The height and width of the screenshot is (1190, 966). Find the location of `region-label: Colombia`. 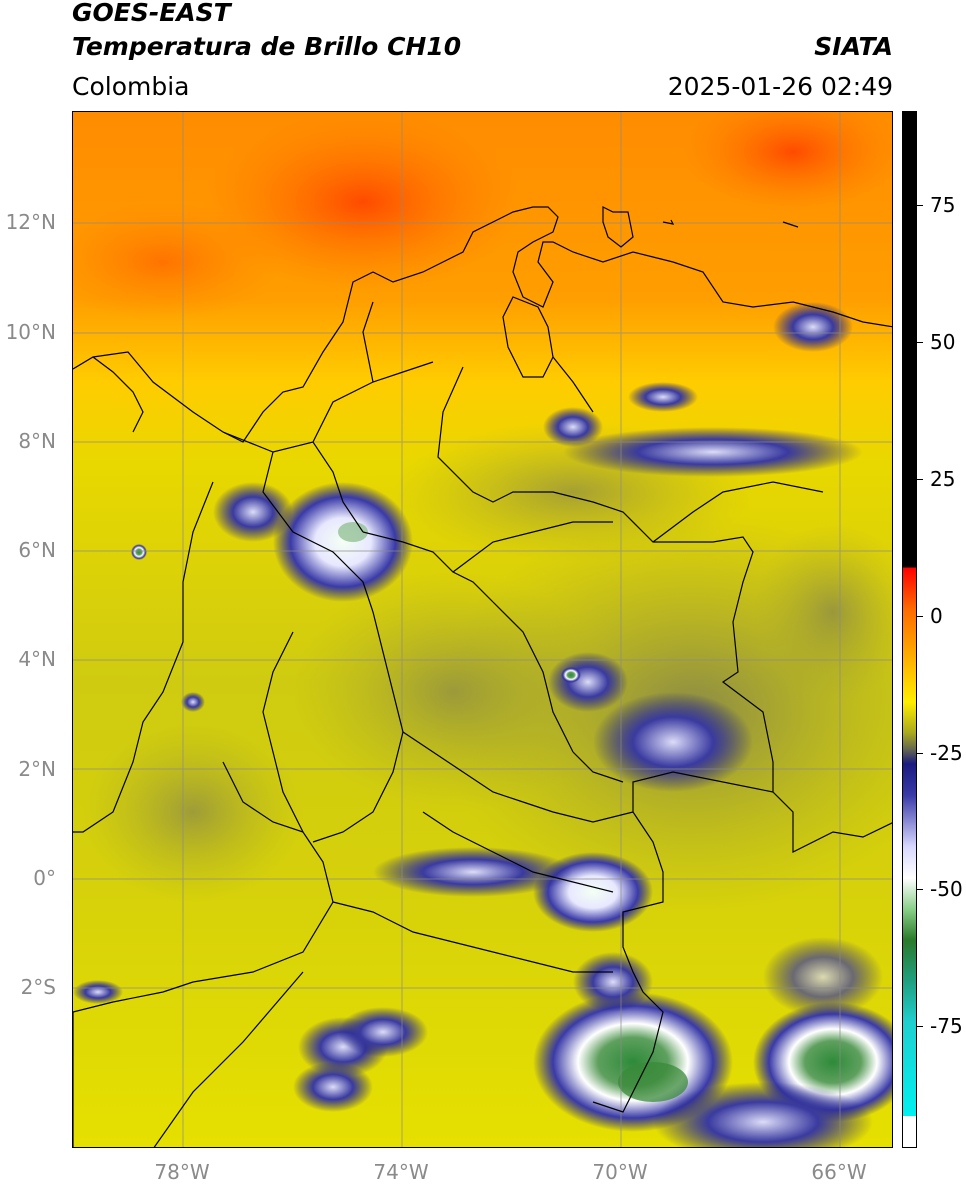

region-label: Colombia is located at coordinates (131, 86).